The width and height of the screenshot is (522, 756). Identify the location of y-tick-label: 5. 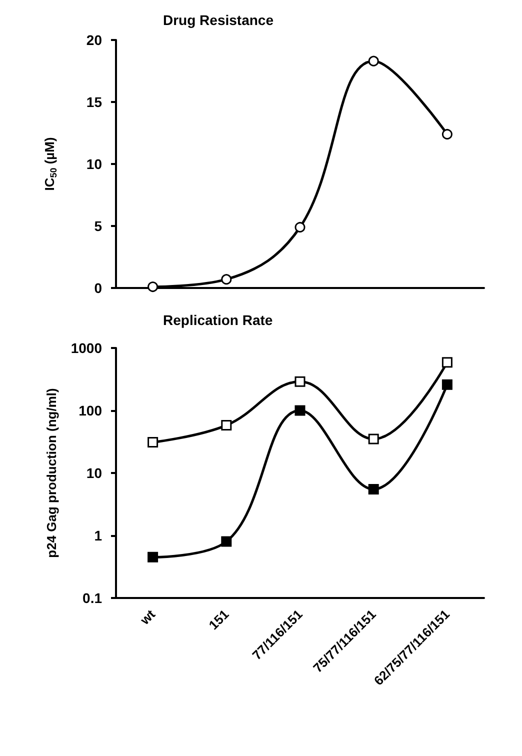
(98, 226).